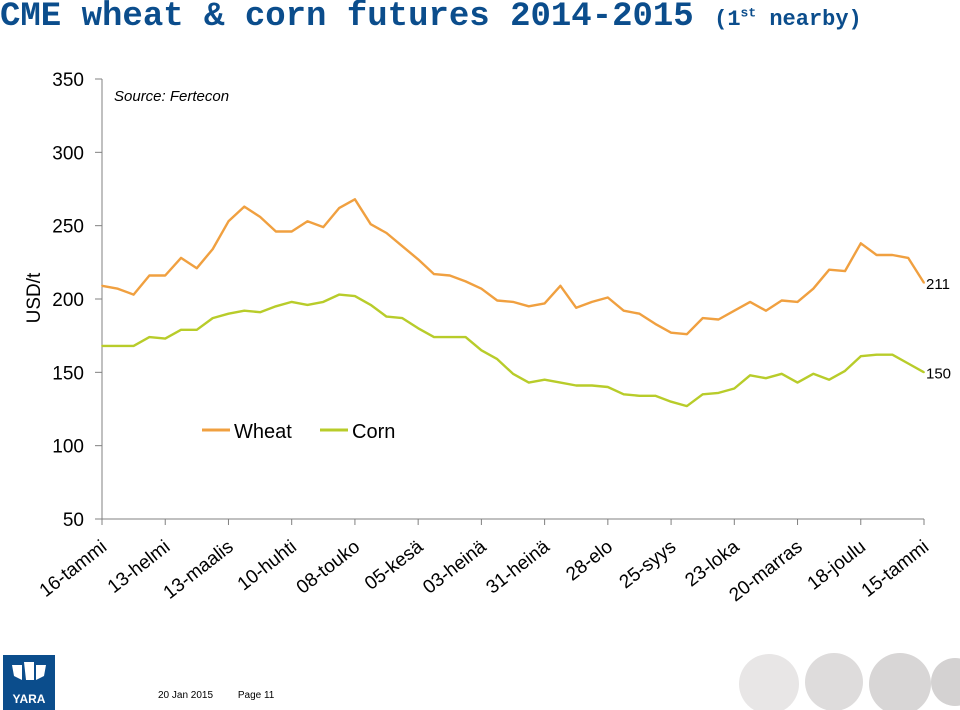 This screenshot has height=710, width=960. Describe the element at coordinates (227, 695) in the screenshot. I see `footer: 20 Jan 2015 Page 11` at that location.